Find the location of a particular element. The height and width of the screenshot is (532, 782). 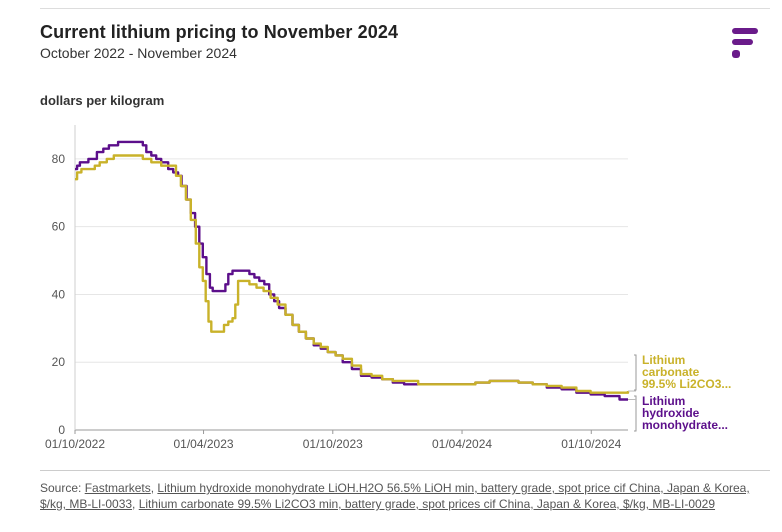

source-prefix: Source: is located at coordinates (62, 488).